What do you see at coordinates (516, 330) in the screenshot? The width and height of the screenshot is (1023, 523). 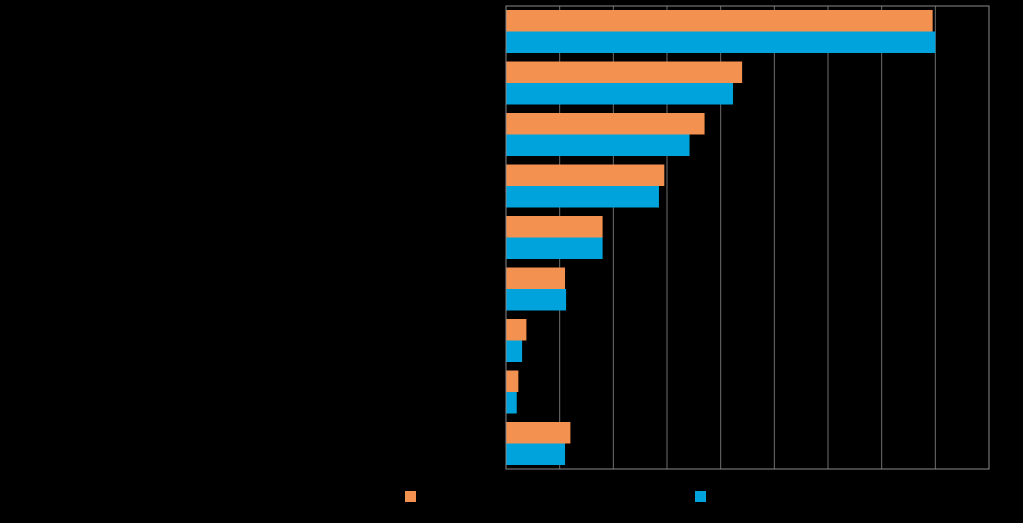 I see `bar-series1-cat7` at bounding box center [516, 330].